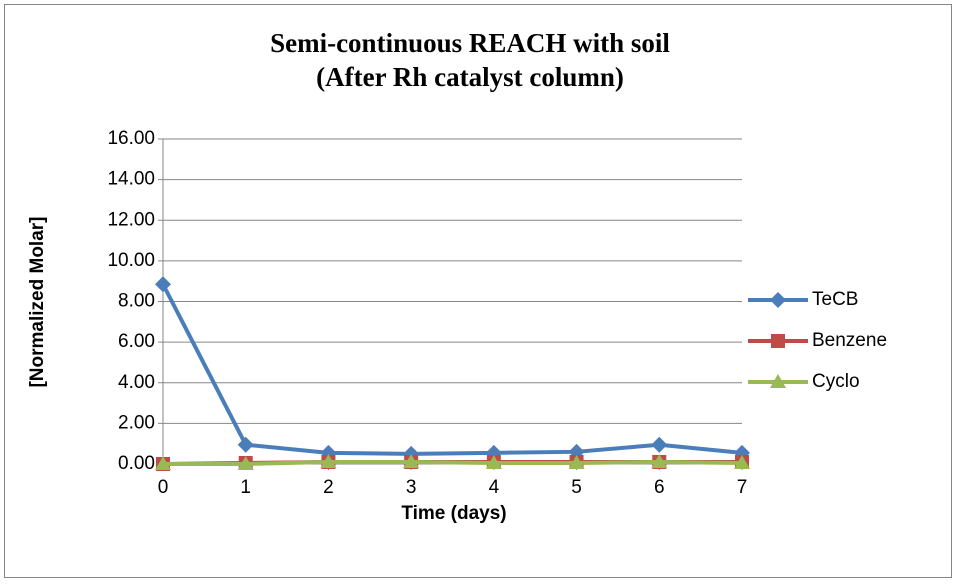  What do you see at coordinates (742, 487) in the screenshot?
I see `x-tick-label: 7` at bounding box center [742, 487].